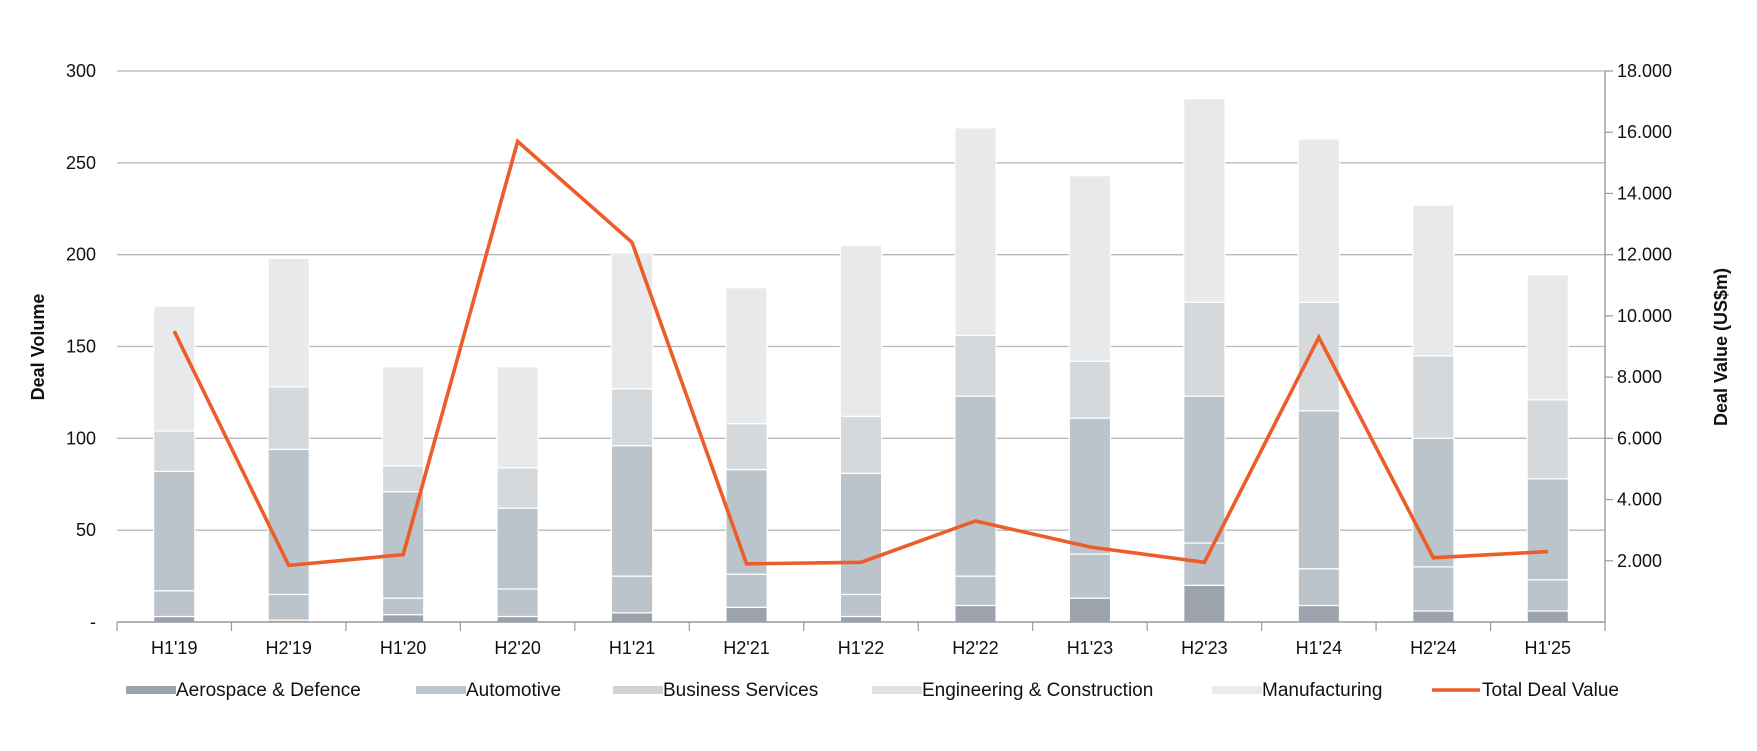 The width and height of the screenshot is (1757, 751). Describe the element at coordinates (1550, 690) in the screenshot. I see `legend-label: Total Deal Value` at that location.